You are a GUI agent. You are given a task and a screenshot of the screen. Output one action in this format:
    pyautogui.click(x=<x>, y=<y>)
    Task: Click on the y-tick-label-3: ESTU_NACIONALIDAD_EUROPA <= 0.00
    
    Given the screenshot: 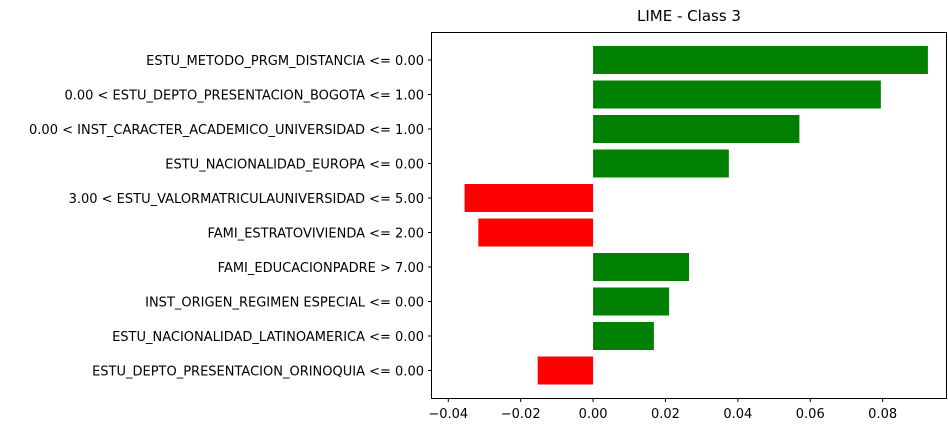 What is the action you would take?
    pyautogui.click(x=294, y=165)
    